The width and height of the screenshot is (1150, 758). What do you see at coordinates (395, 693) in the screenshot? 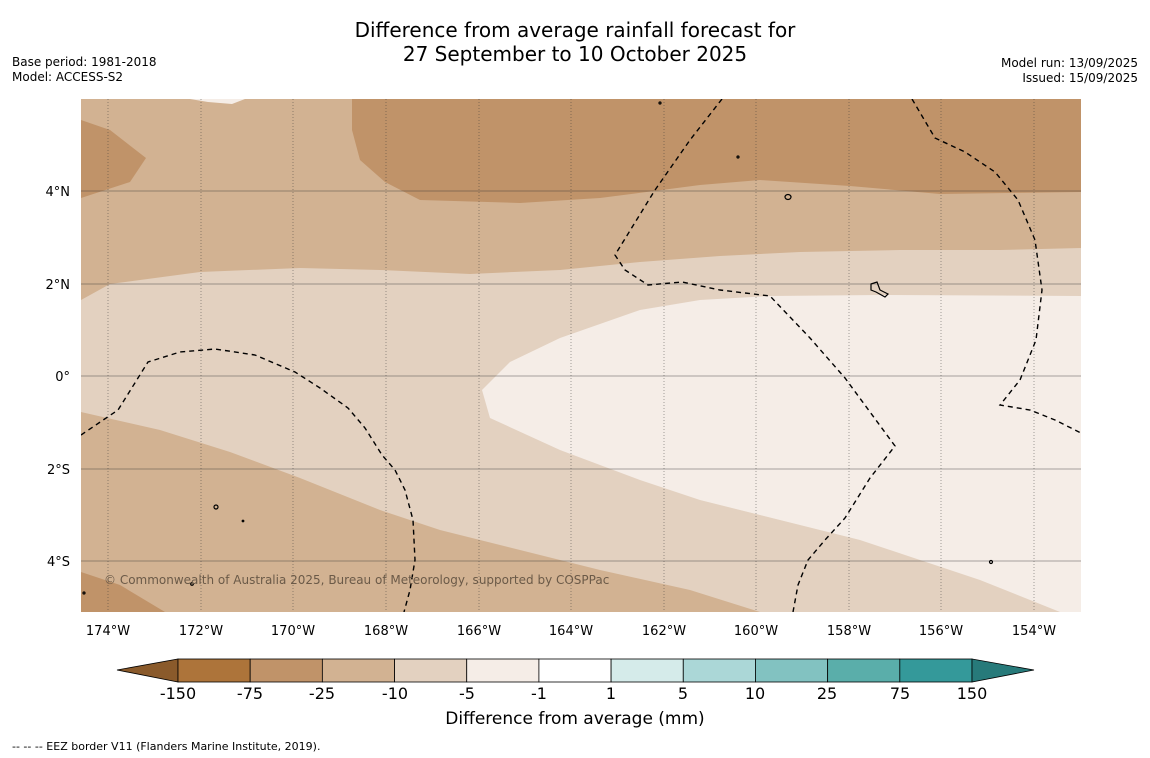
I see `colorbar-tick-label: -10` at bounding box center [395, 693].